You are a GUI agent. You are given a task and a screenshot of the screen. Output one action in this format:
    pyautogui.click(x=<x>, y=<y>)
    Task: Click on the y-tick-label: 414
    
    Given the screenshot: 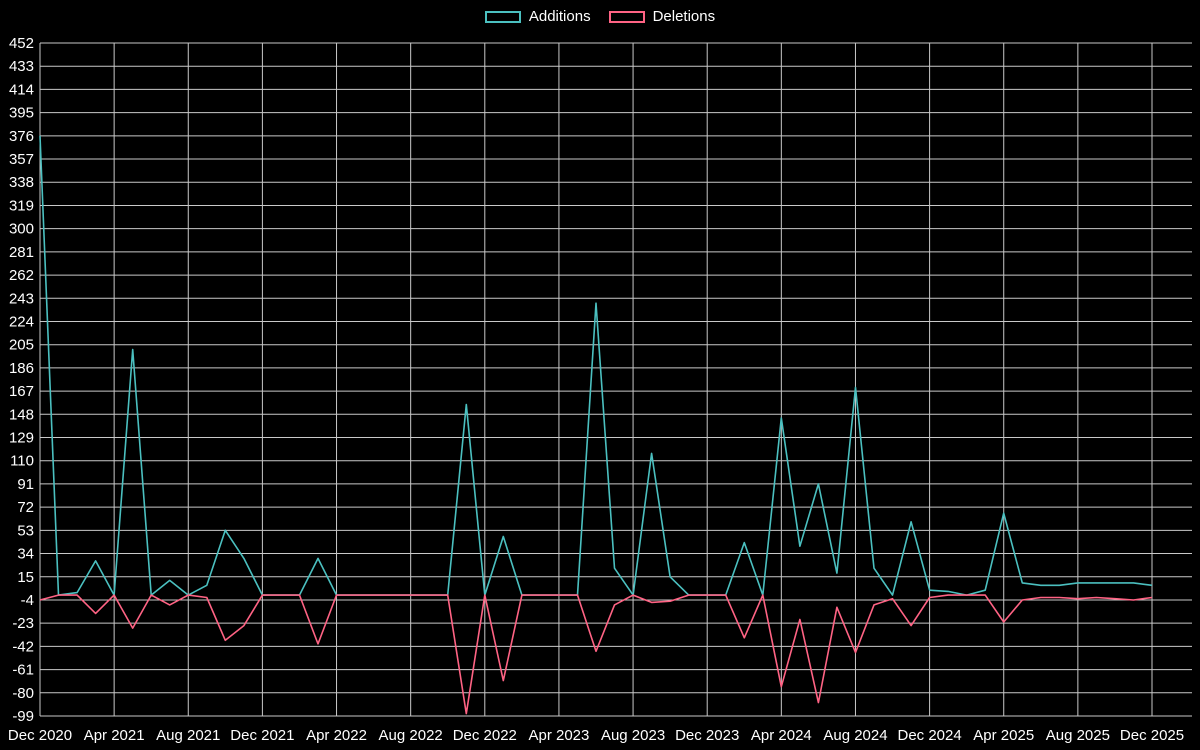 What is the action you would take?
    pyautogui.click(x=21, y=89)
    